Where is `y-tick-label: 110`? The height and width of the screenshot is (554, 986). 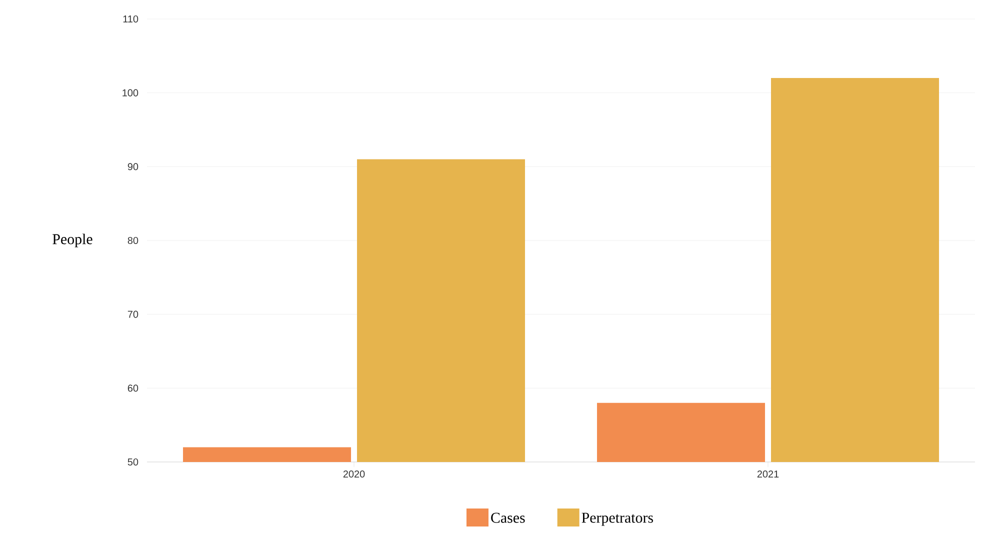 y-tick-label: 110 is located at coordinates (130, 19).